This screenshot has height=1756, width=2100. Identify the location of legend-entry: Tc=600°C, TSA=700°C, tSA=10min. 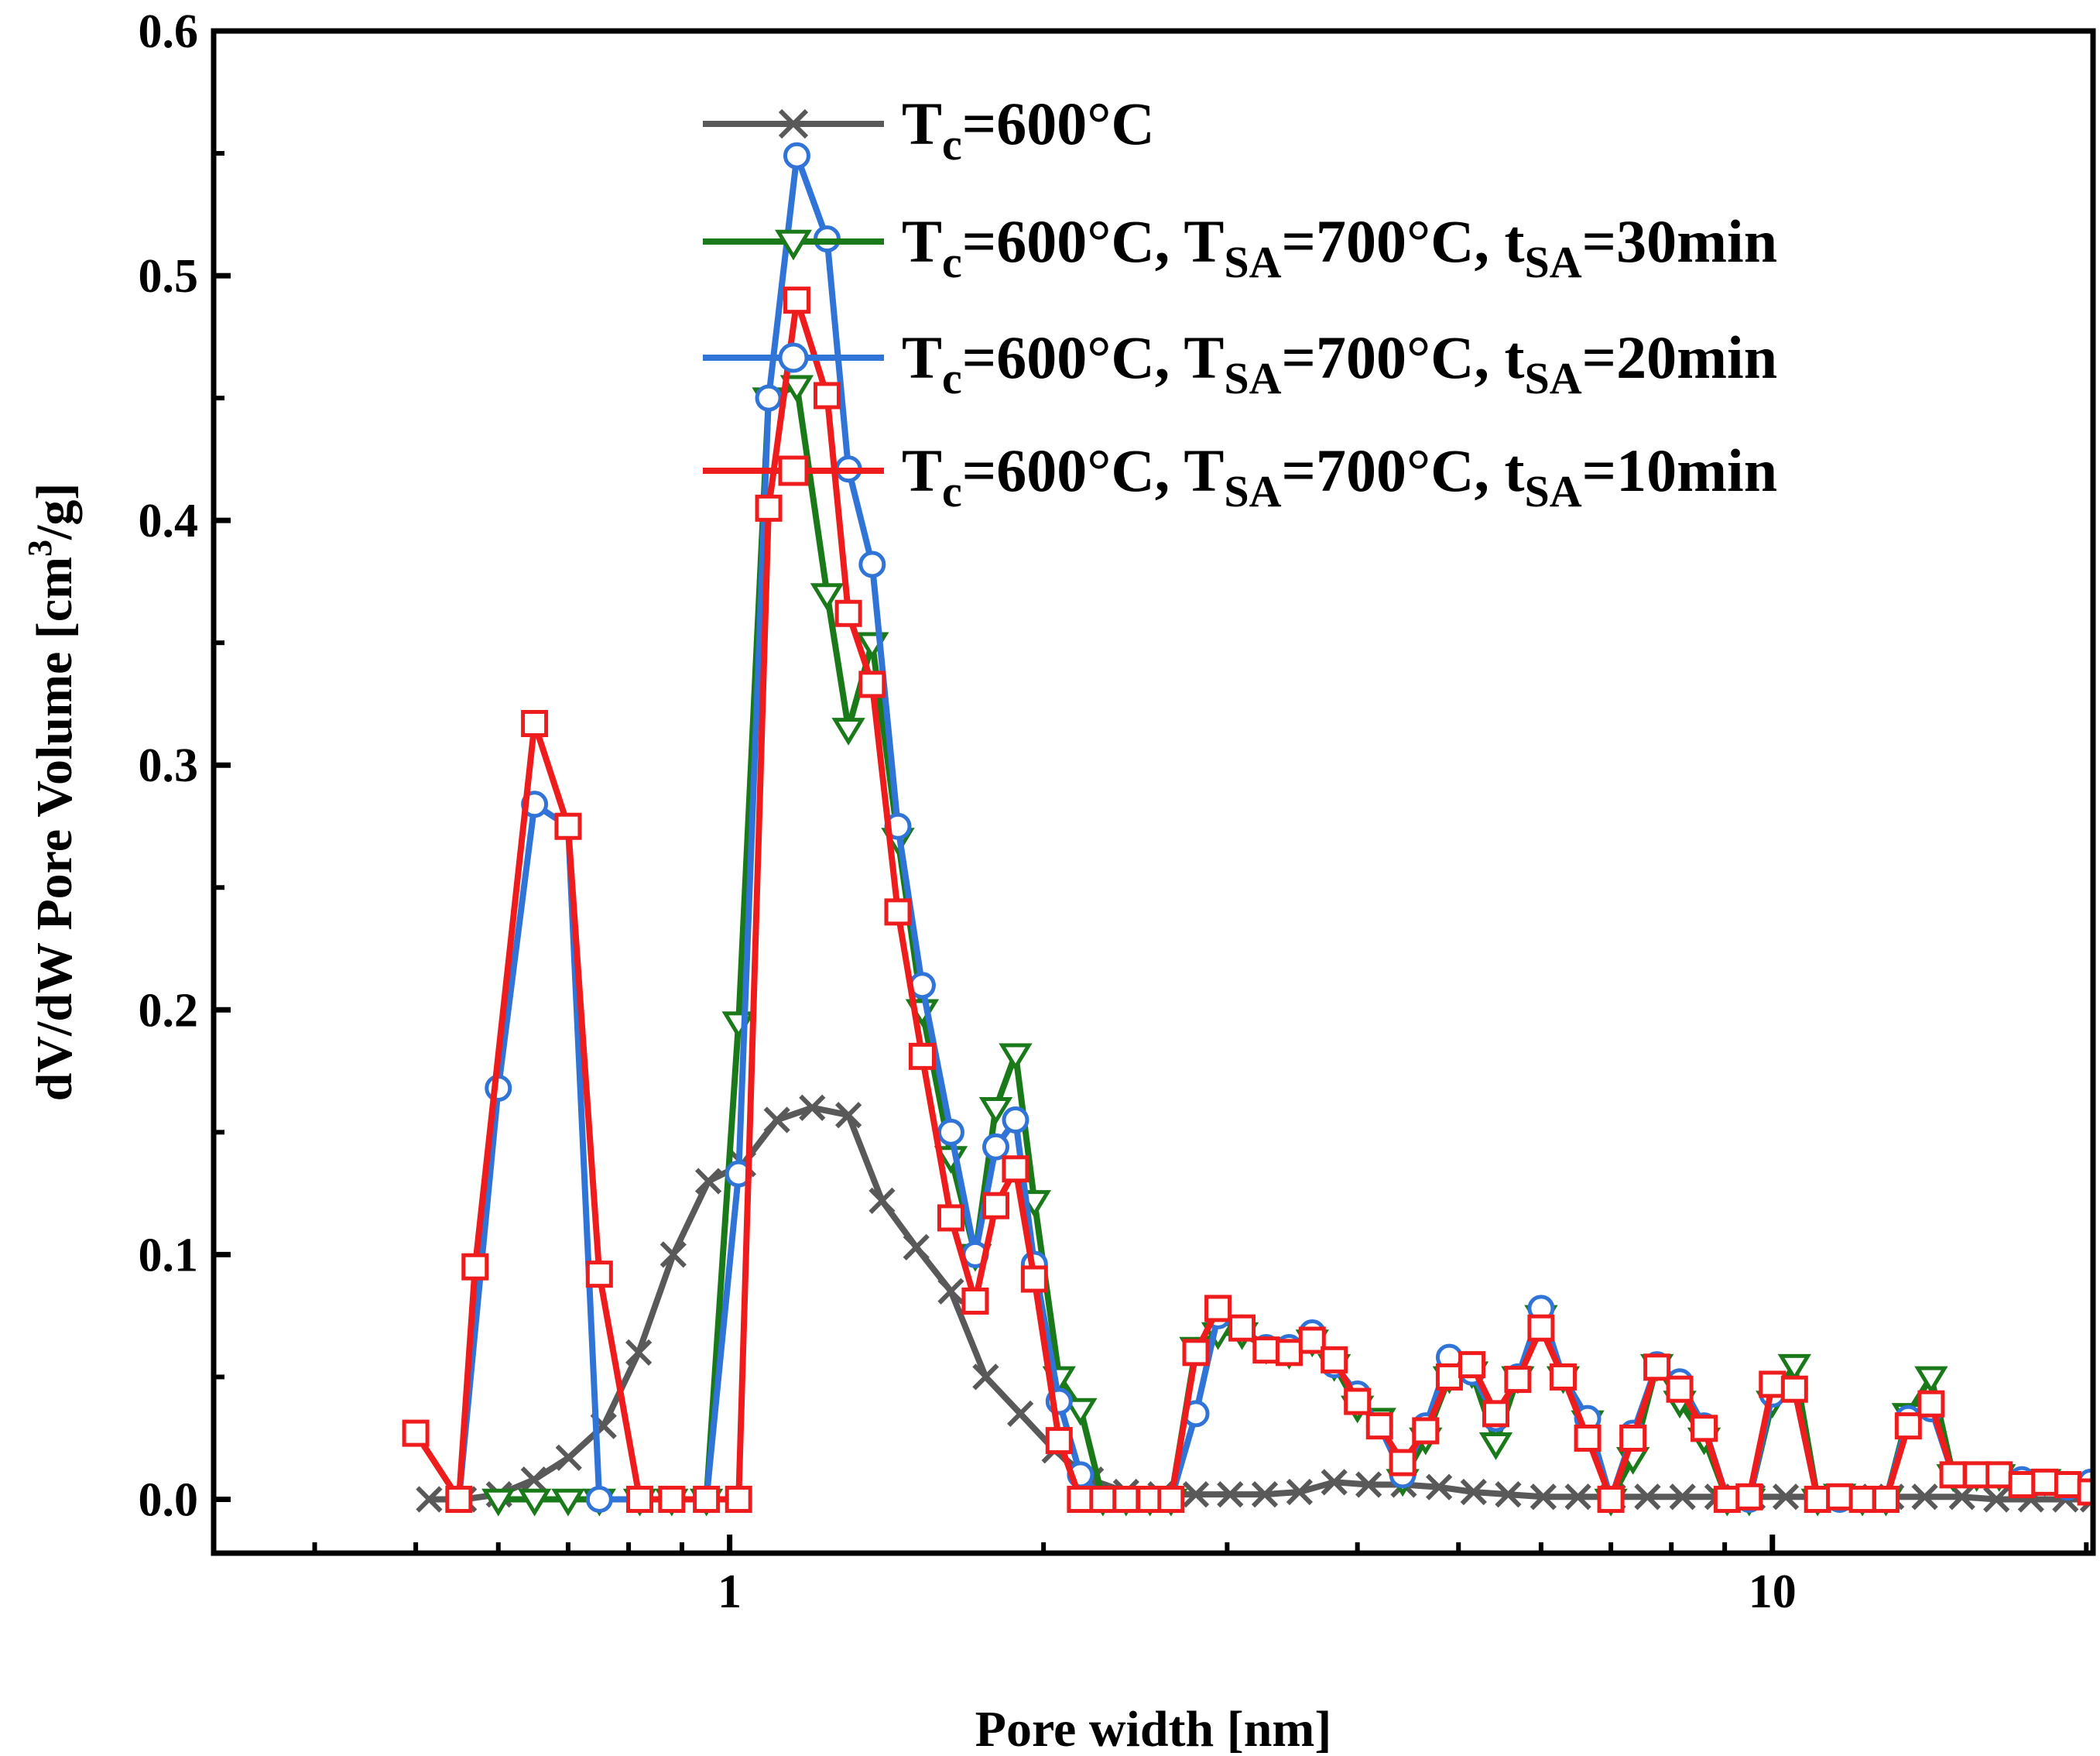
(1240, 476).